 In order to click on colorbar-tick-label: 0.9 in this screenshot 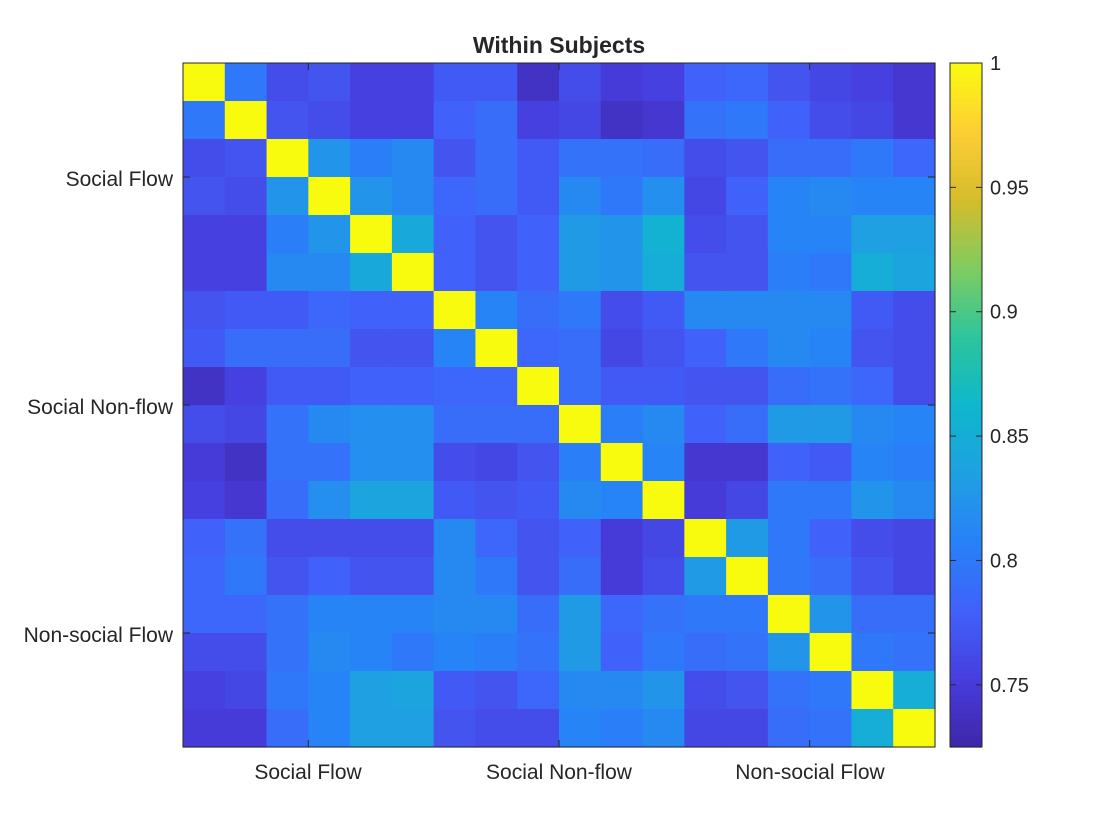, I will do `click(1004, 313)`.